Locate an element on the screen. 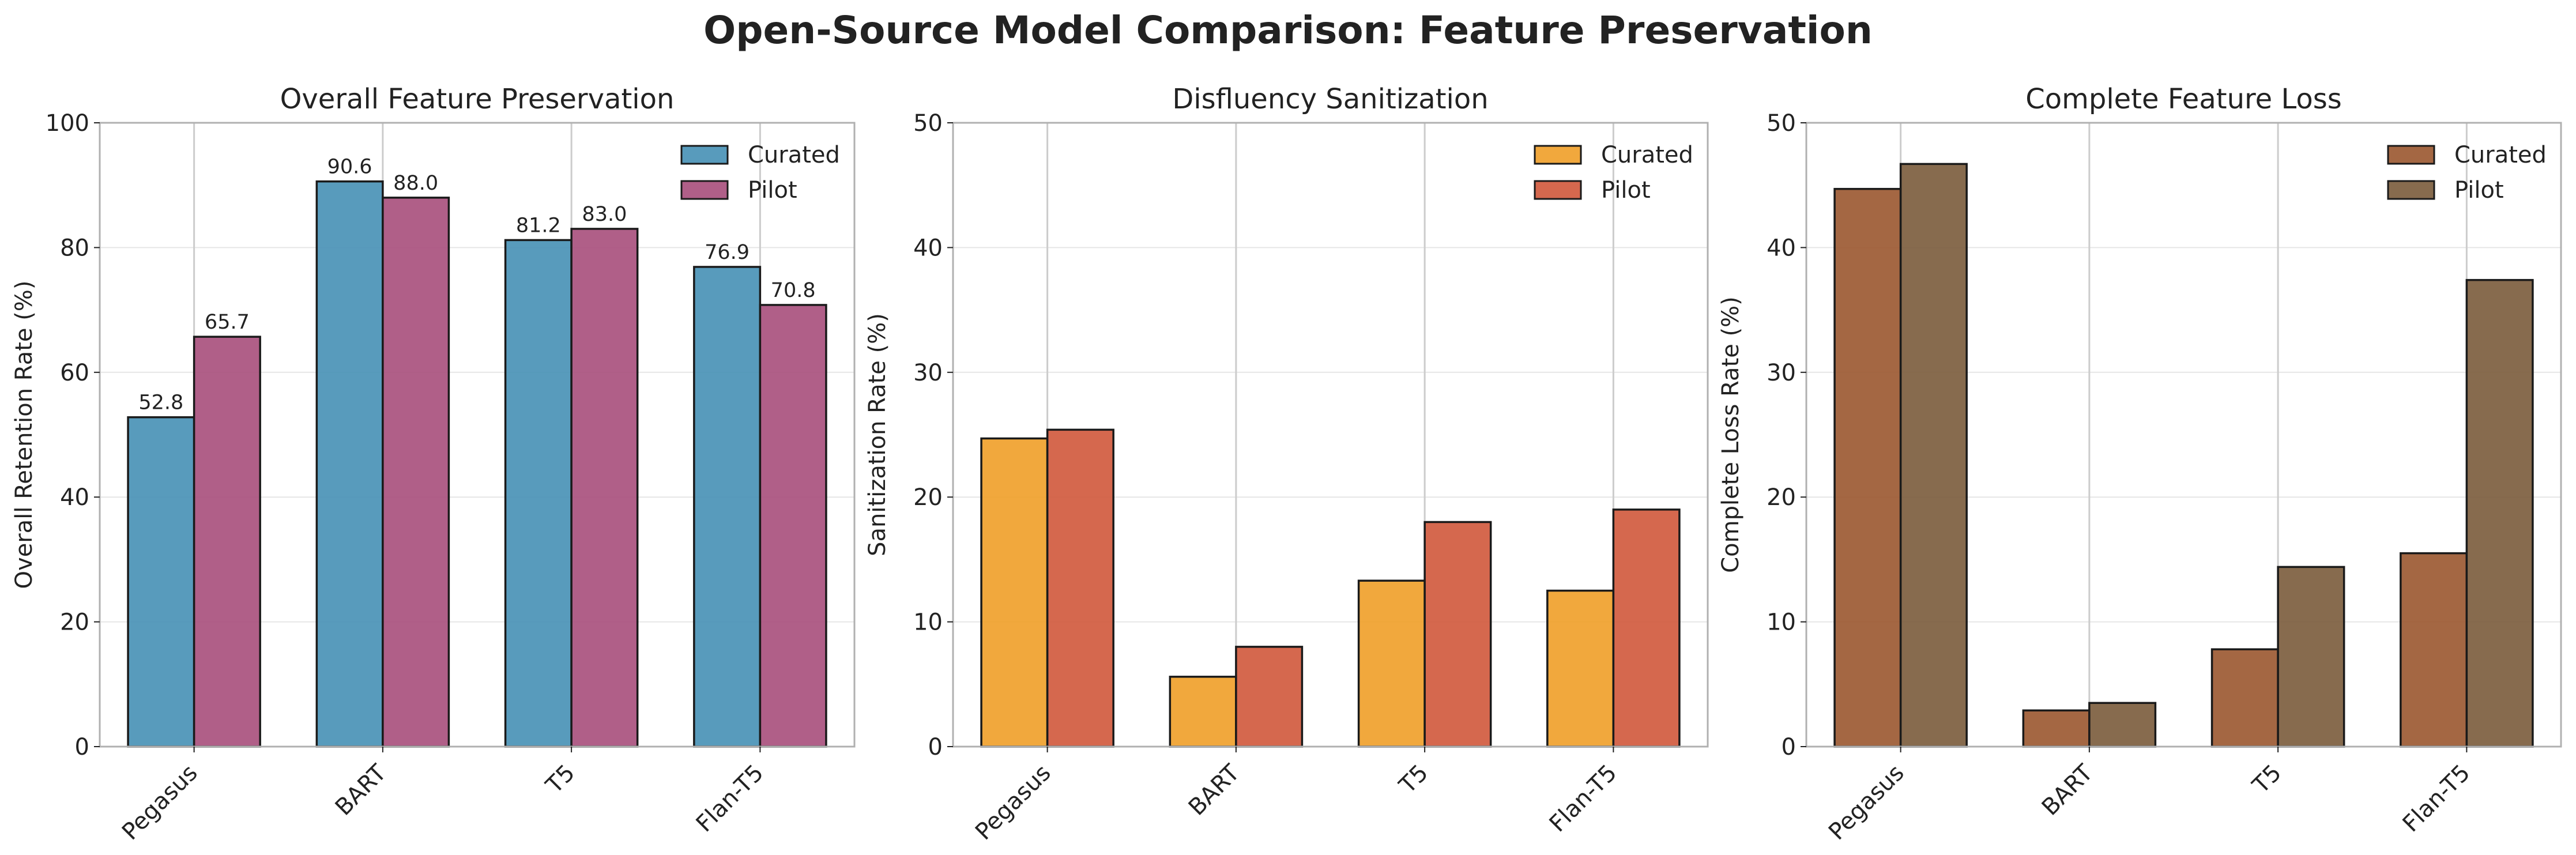 This screenshot has width=2576, height=855. chart2-legend-label-curated: Curated is located at coordinates (2500, 155).